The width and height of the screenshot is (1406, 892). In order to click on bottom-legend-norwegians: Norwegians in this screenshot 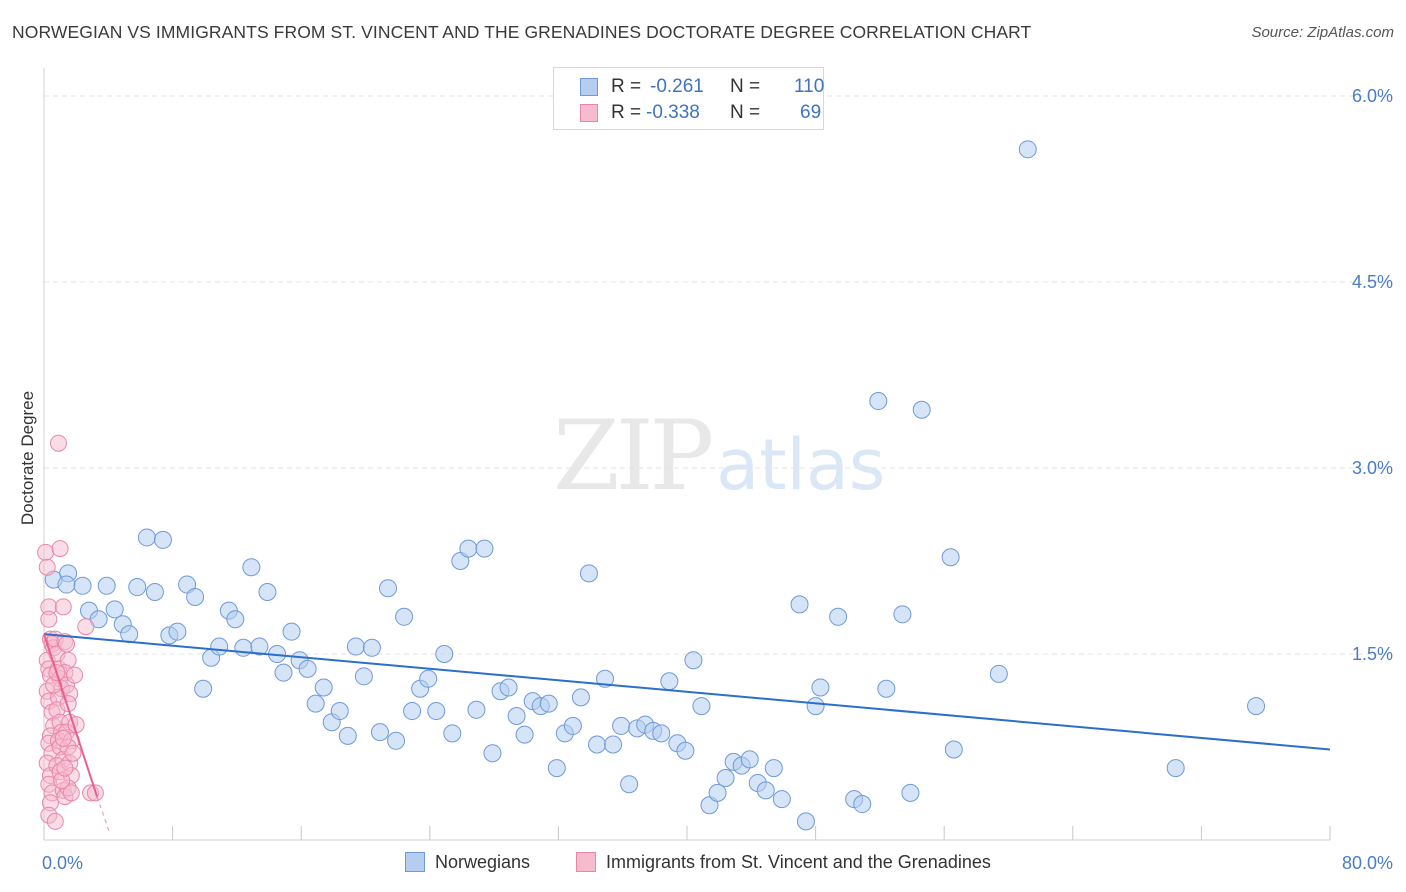, I will do `click(467, 862)`.